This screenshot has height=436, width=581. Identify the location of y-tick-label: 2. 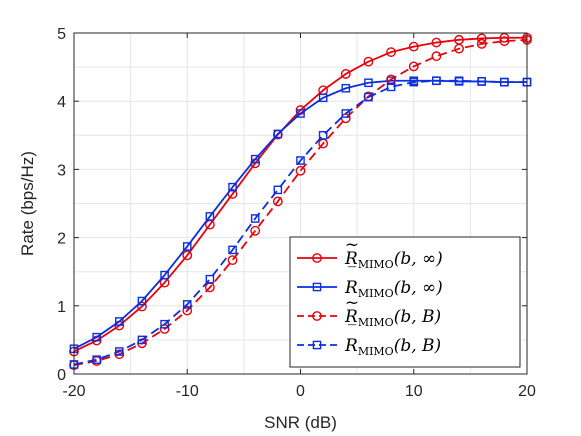
(61, 239).